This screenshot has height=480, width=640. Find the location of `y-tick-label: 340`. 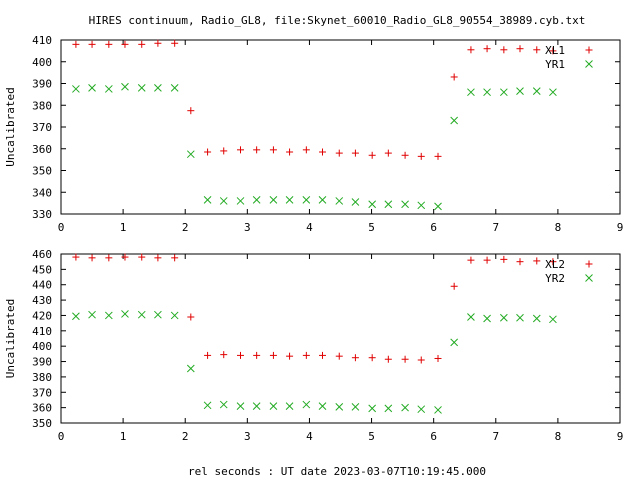

y-tick-label: 340 is located at coordinates (42, 192).